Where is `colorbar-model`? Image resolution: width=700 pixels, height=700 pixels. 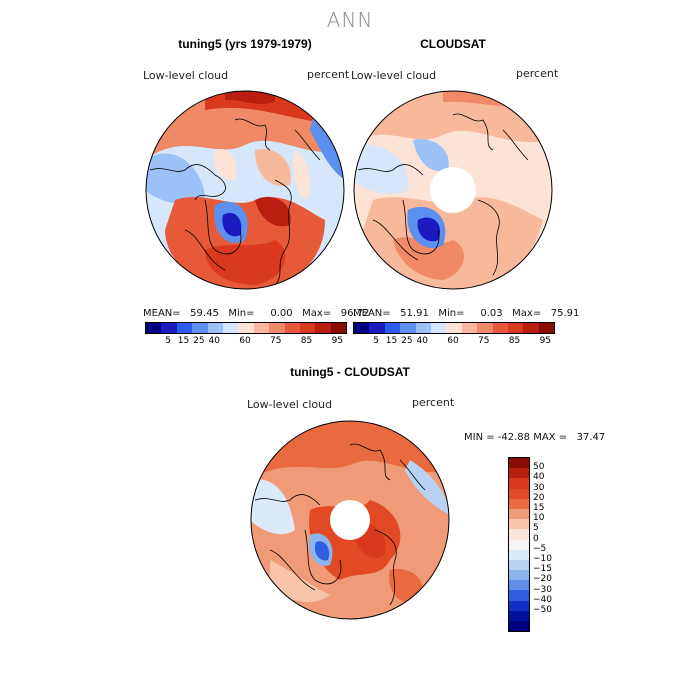 colorbar-model is located at coordinates (246, 328).